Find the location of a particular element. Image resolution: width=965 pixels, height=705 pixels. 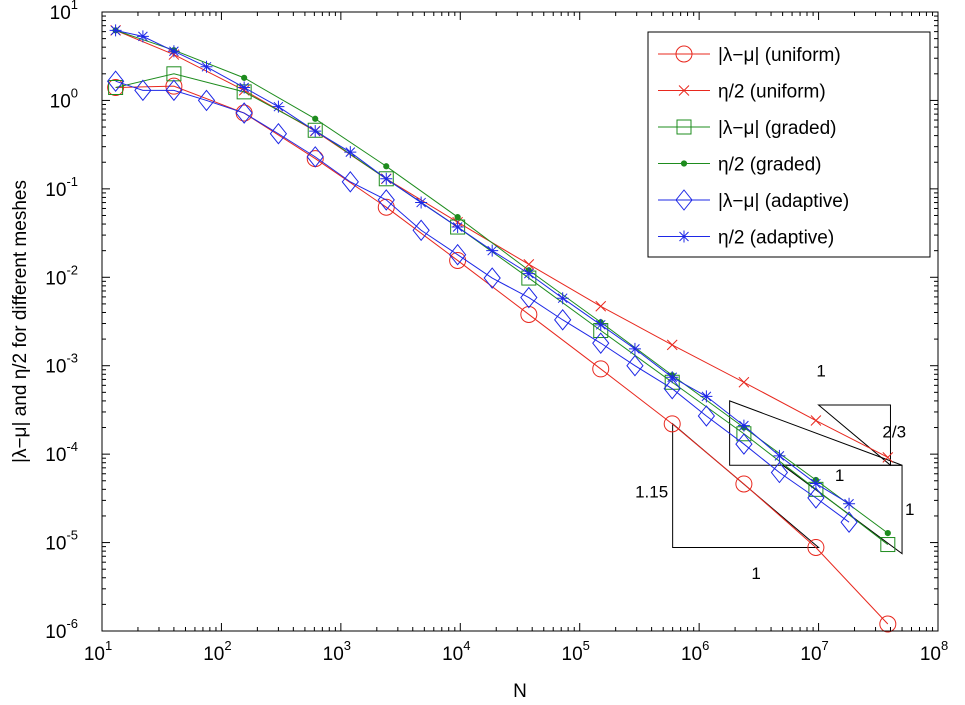

slope-label: 2/3 is located at coordinates (894, 432).